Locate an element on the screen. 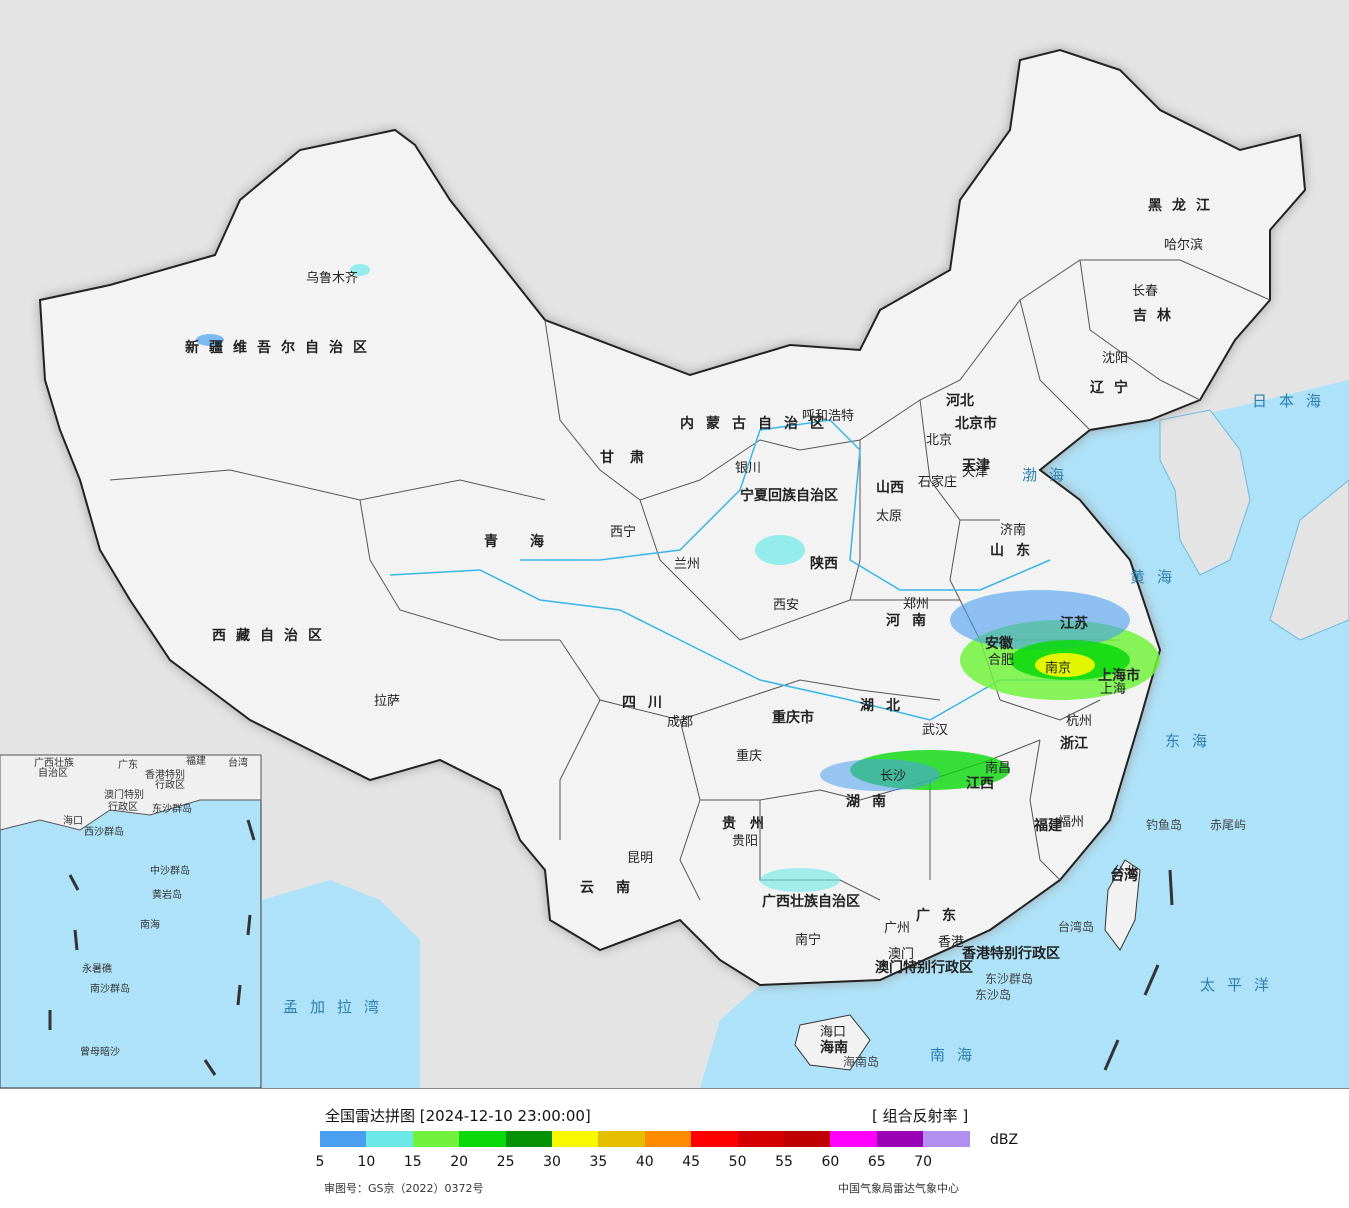 This screenshot has width=1349, height=1208. color-scale-tick: 65 is located at coordinates (876, 1162).